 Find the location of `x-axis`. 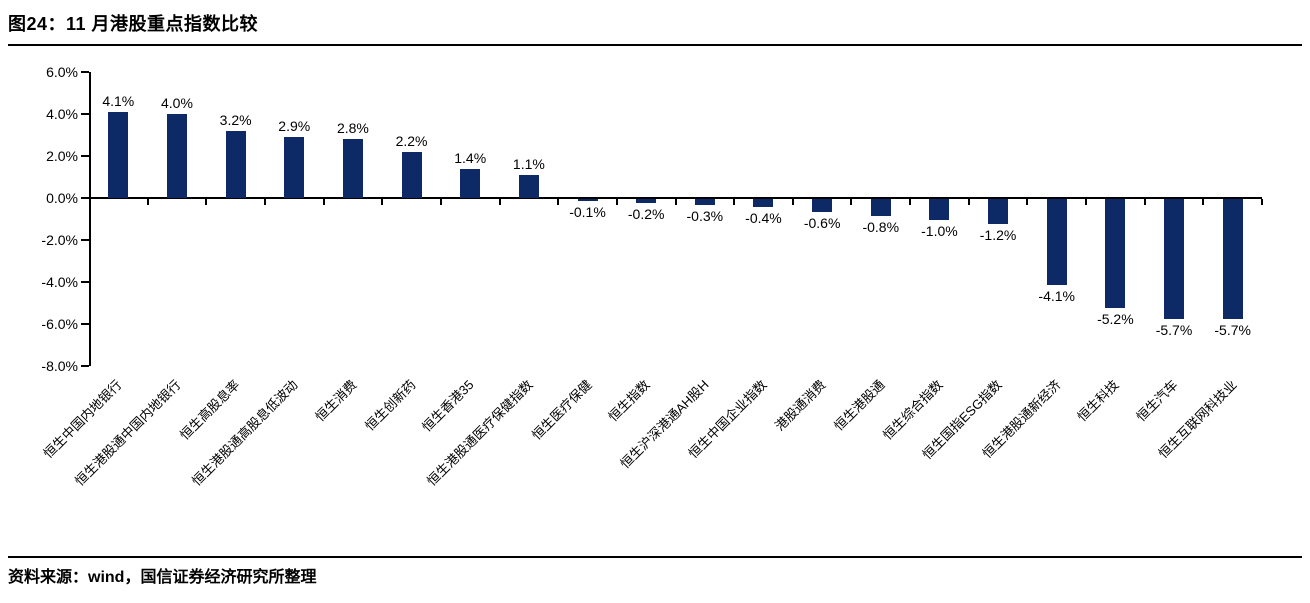

x-axis is located at coordinates (675, 198).